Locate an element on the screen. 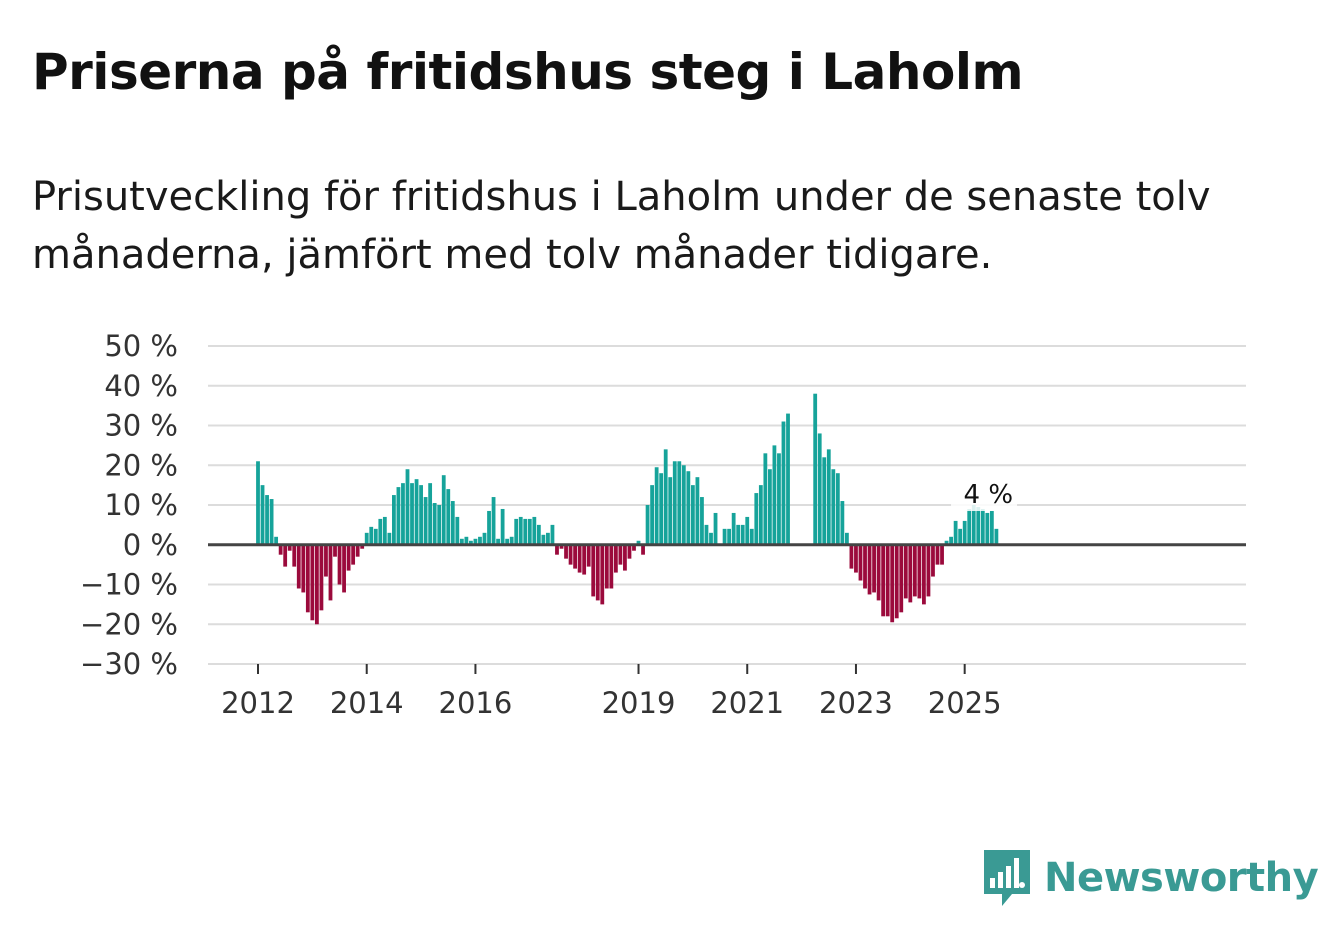 The height and width of the screenshot is (939, 1322). x-tick-label: 2016 is located at coordinates (476, 703).